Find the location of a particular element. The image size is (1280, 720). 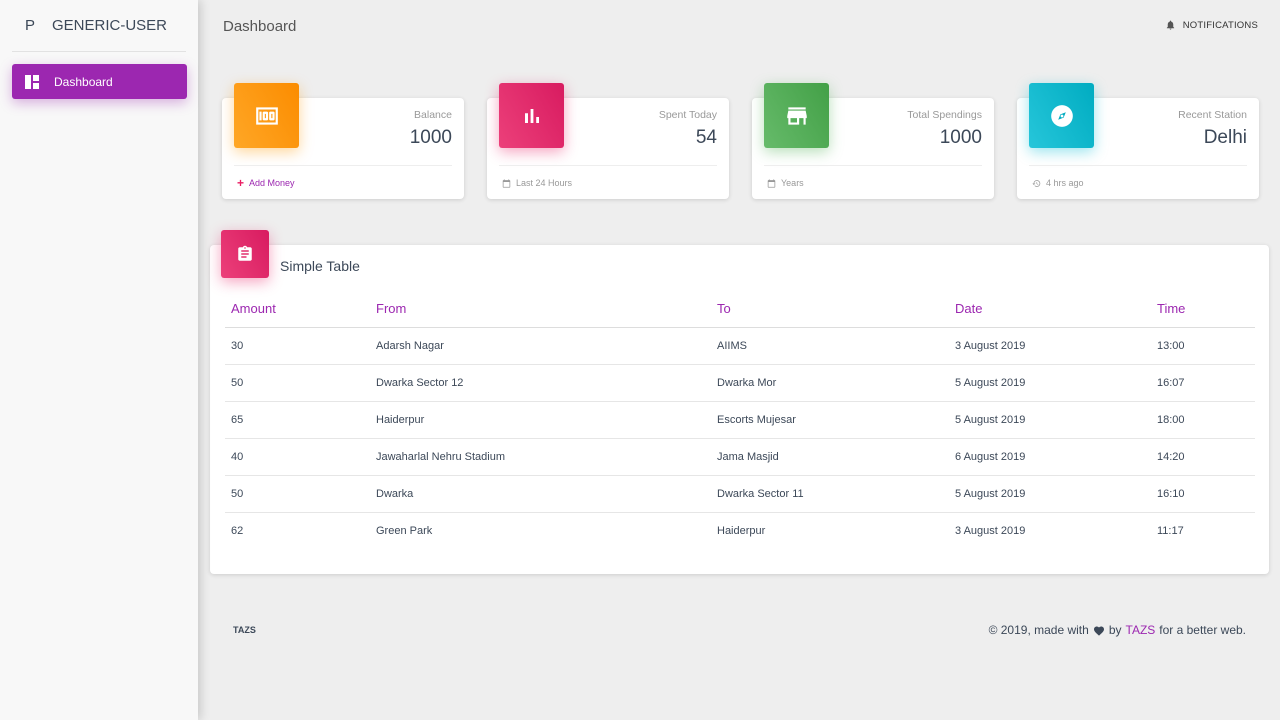

notifications-button: NOTIFICATIONS is located at coordinates (1211, 25).